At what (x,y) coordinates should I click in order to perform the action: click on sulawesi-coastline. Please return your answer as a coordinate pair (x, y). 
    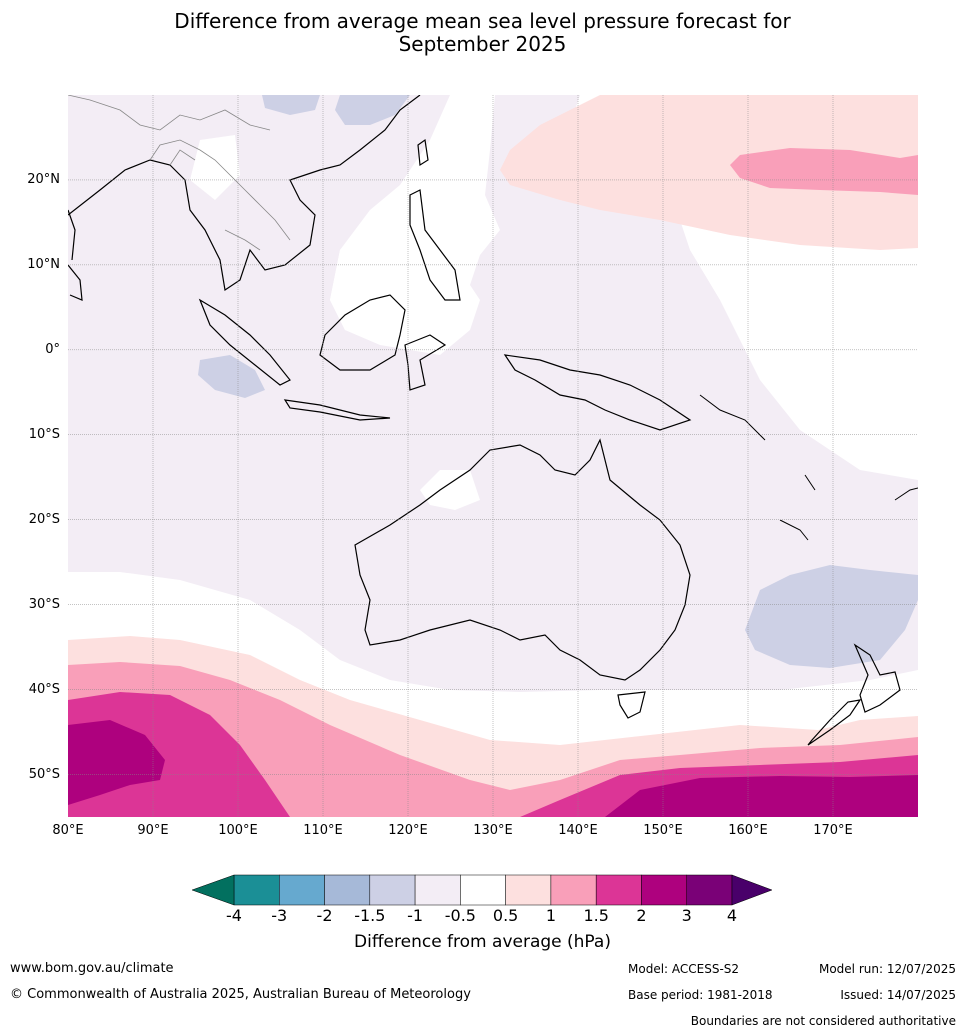
    Looking at the image, I should click on (425, 362).